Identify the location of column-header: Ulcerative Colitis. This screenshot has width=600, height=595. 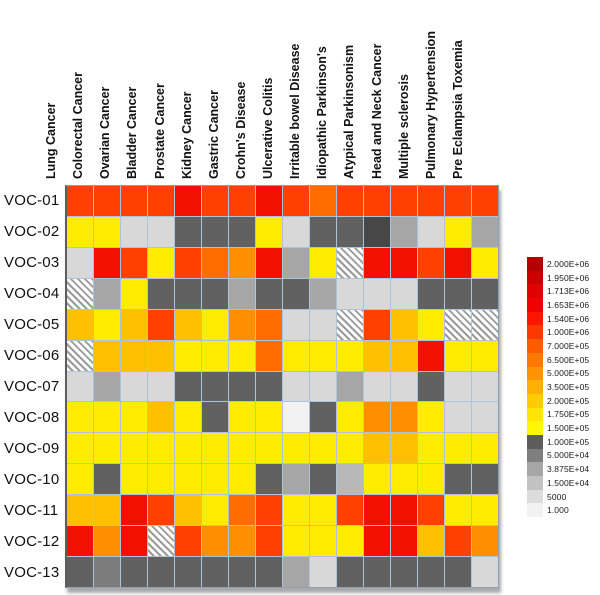
(268, 128).